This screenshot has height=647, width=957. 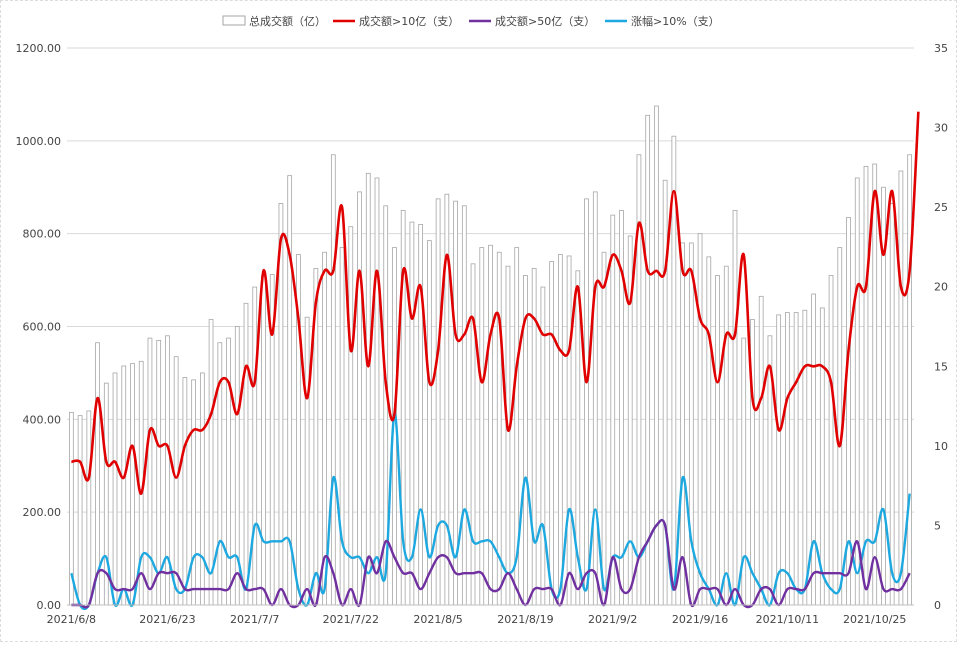 What do you see at coordinates (941, 446) in the screenshot?
I see `right-tick-label: 10` at bounding box center [941, 446].